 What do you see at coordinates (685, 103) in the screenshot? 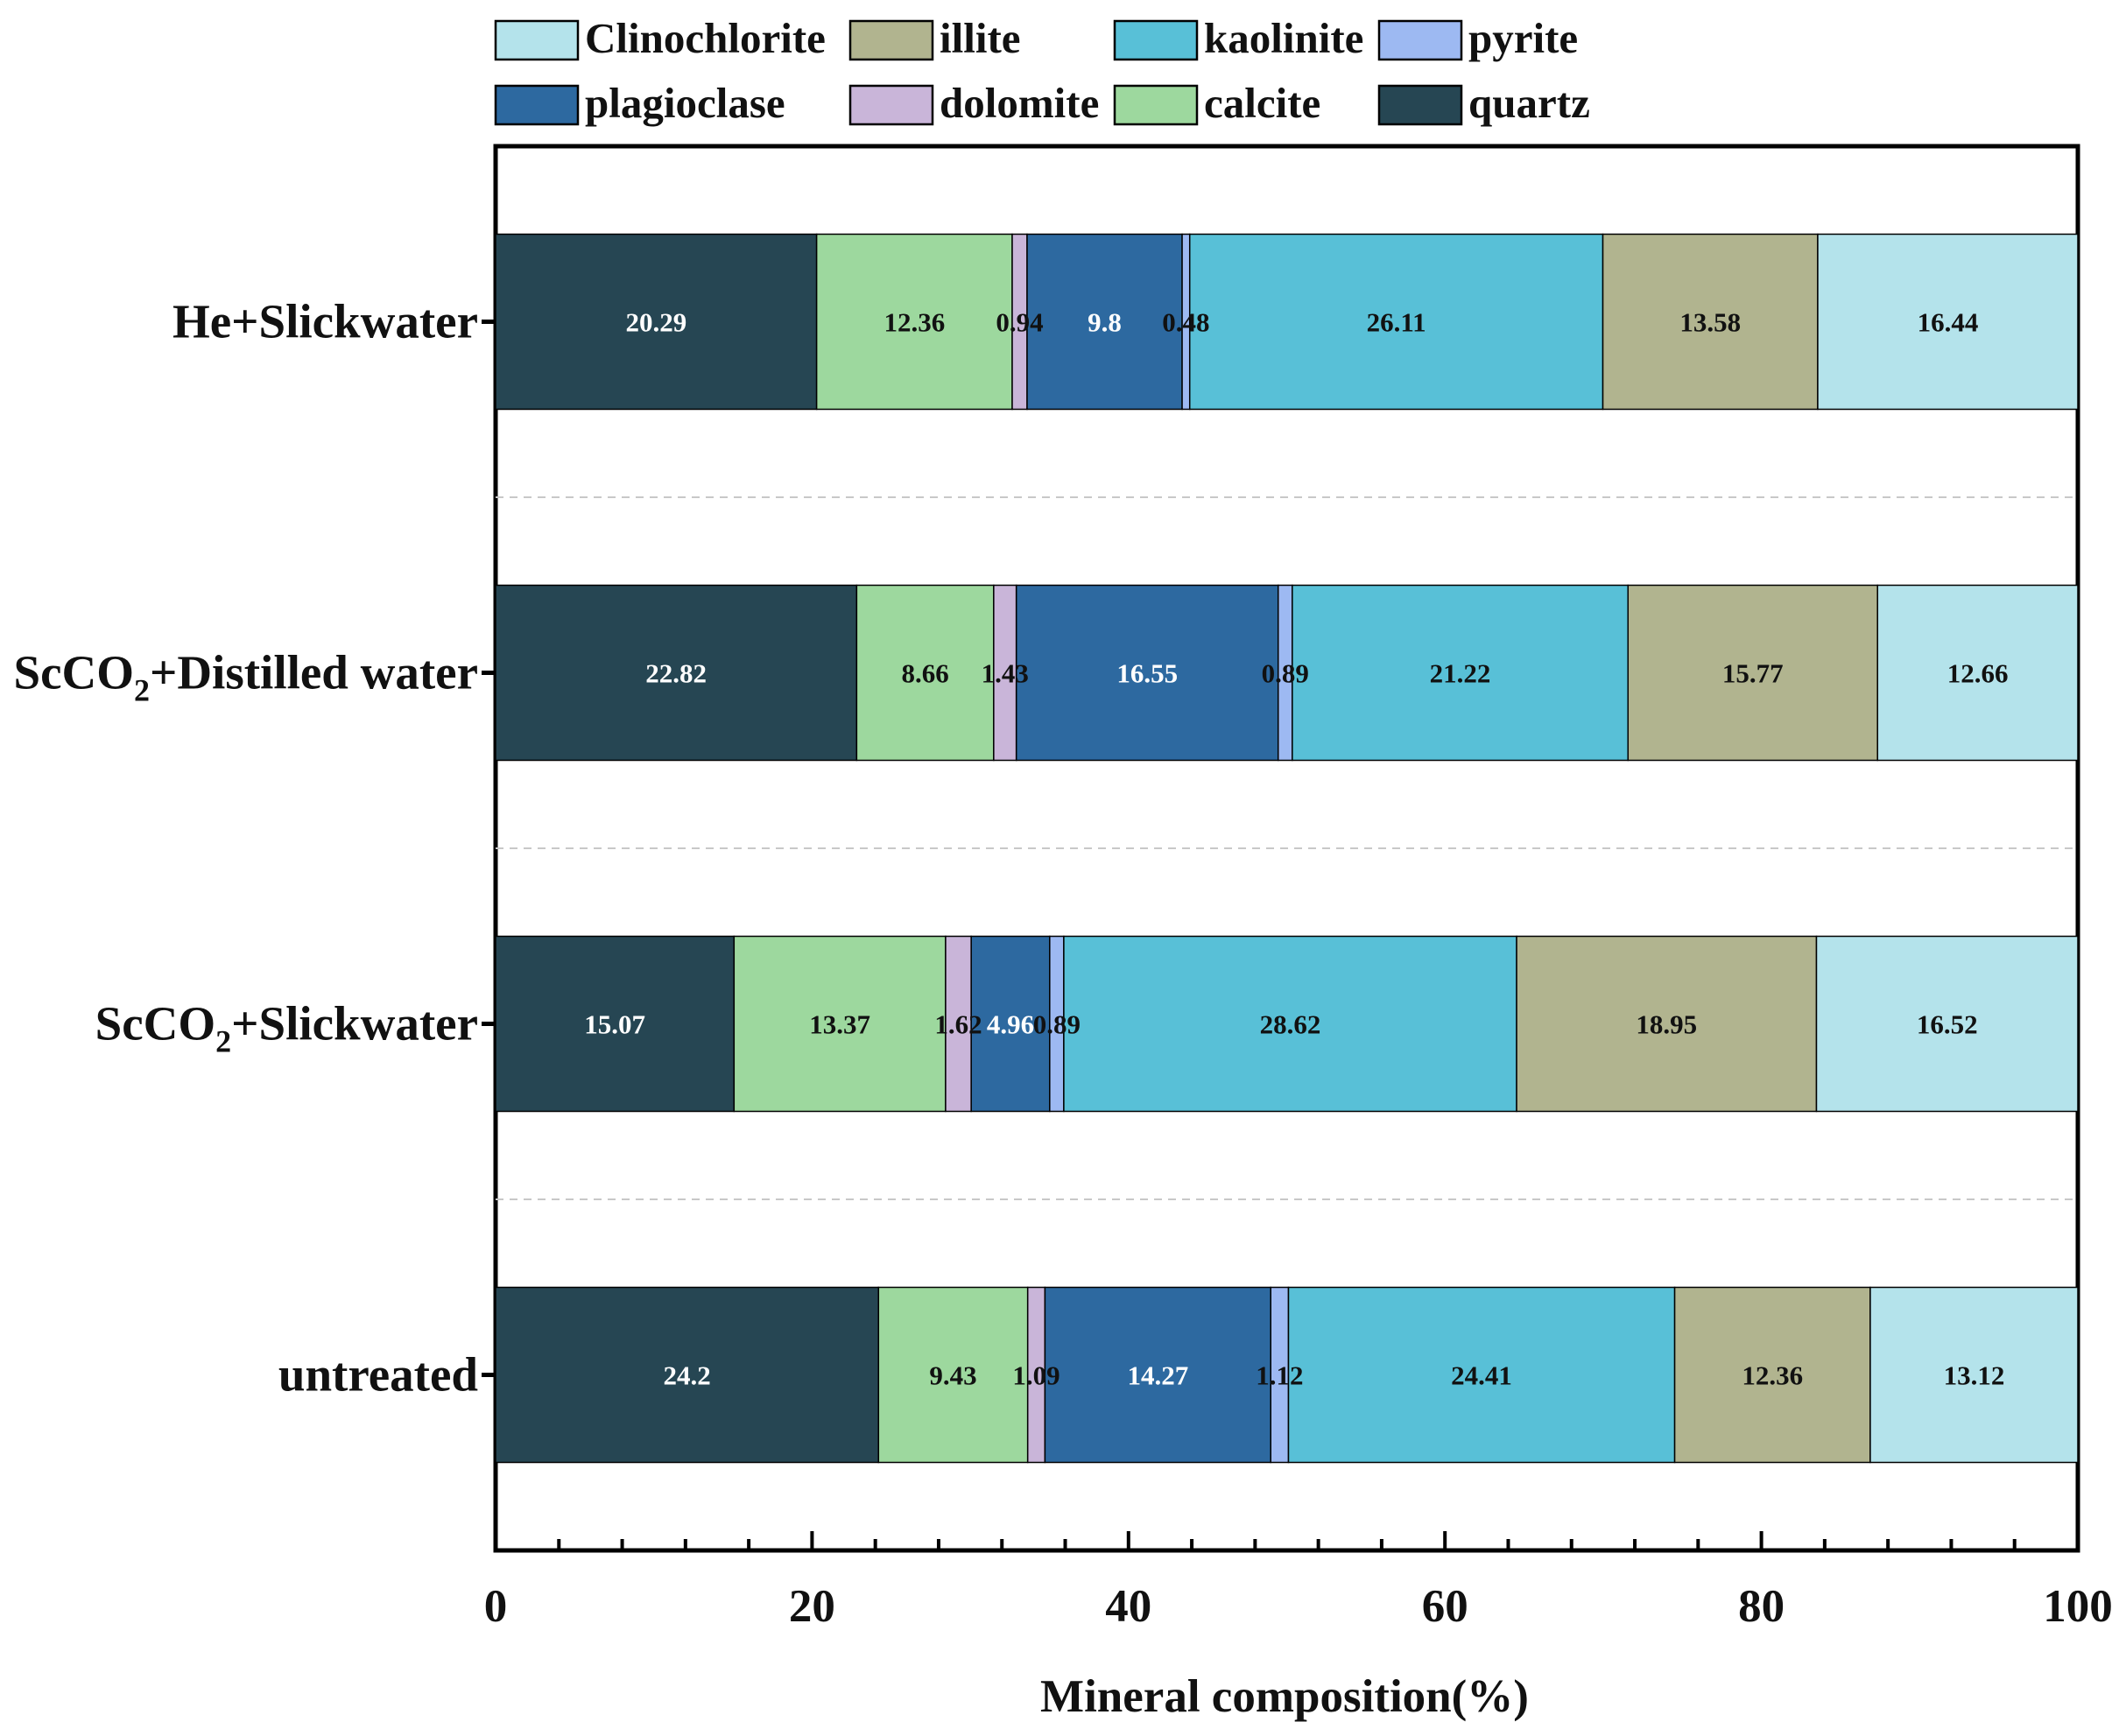
I see `legend-label-plagioclase: plagioclase` at bounding box center [685, 103].